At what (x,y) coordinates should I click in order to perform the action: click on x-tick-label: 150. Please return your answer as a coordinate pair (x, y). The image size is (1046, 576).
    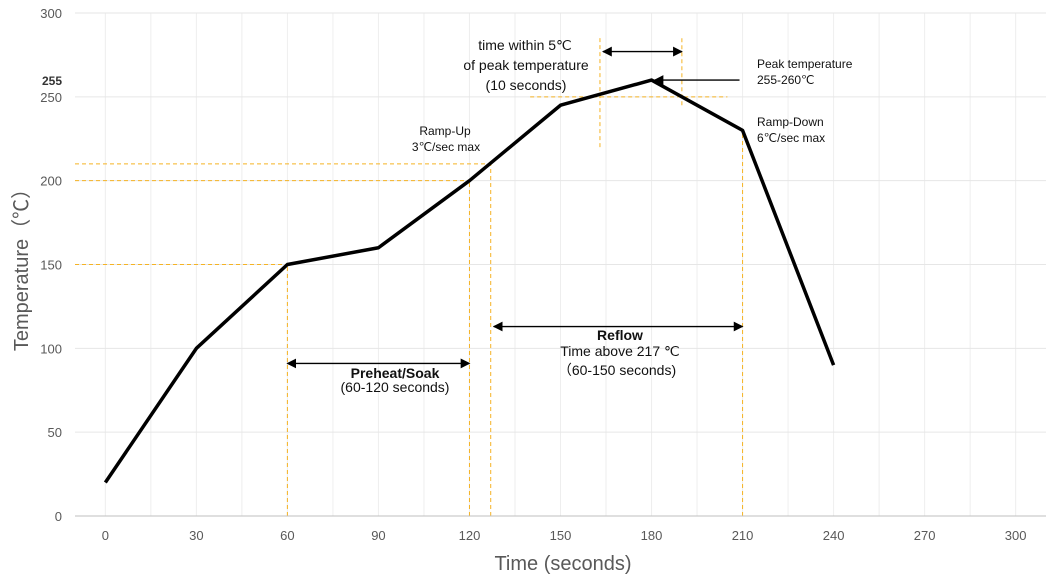
    Looking at the image, I should click on (561, 535).